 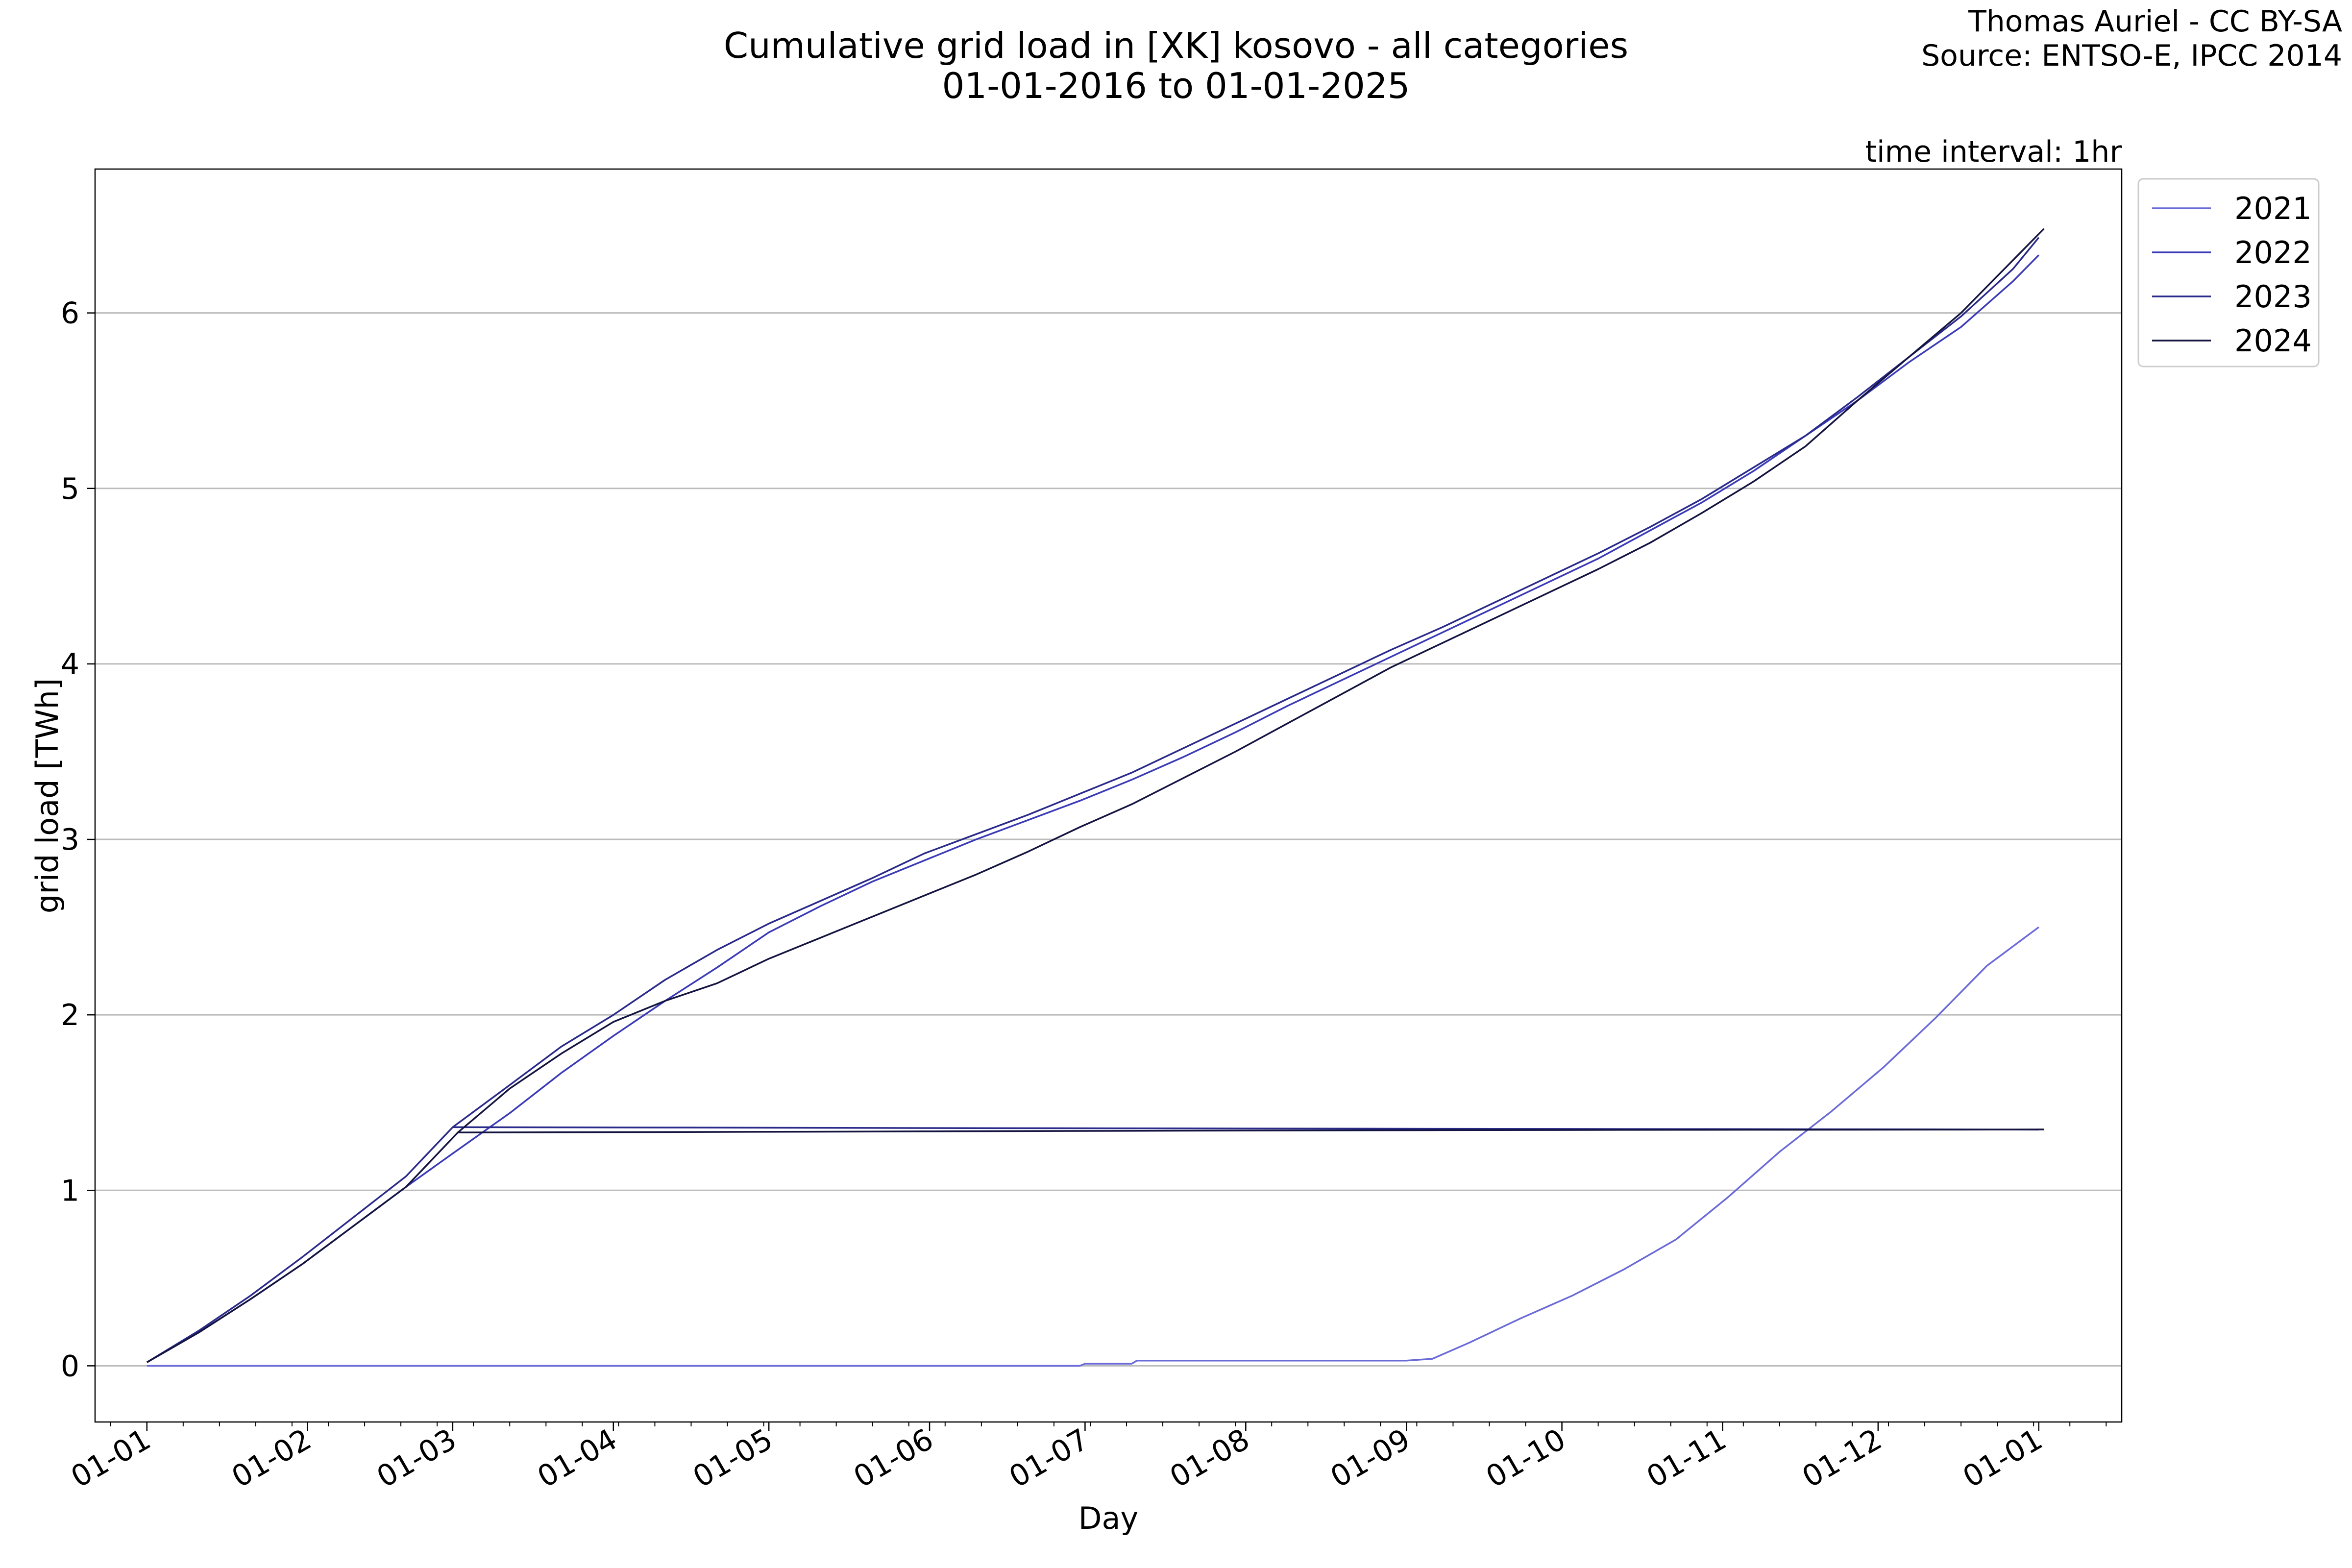 I want to click on y-axis-label: grid load [TWh], so click(x=47, y=795).